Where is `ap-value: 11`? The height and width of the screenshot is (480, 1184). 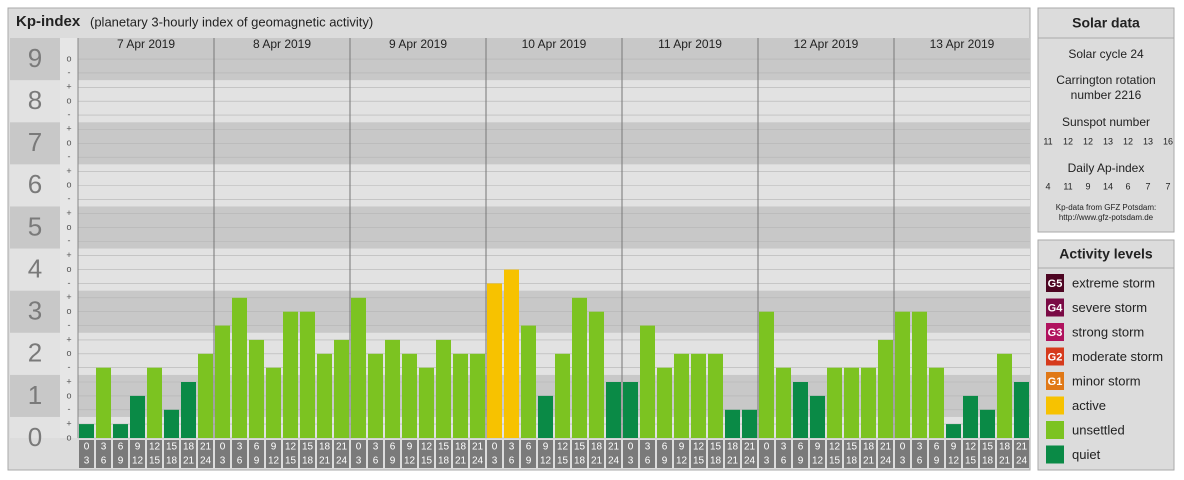
ap-value: 11 is located at coordinates (1067, 186).